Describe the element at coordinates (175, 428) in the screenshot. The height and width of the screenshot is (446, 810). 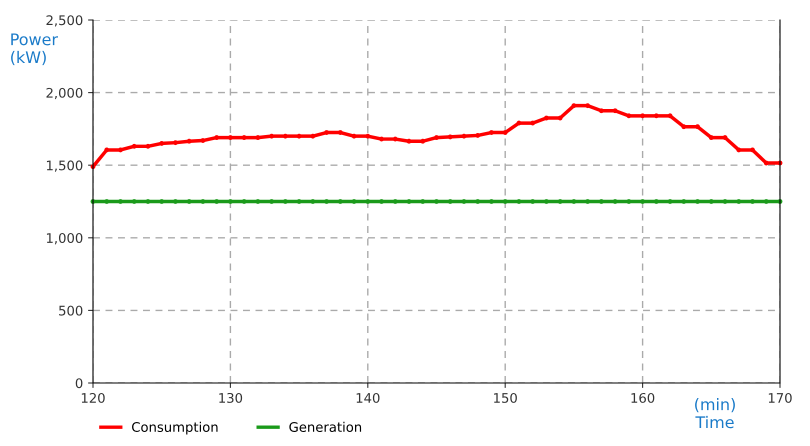
I see `legend-label: Consumption` at that location.